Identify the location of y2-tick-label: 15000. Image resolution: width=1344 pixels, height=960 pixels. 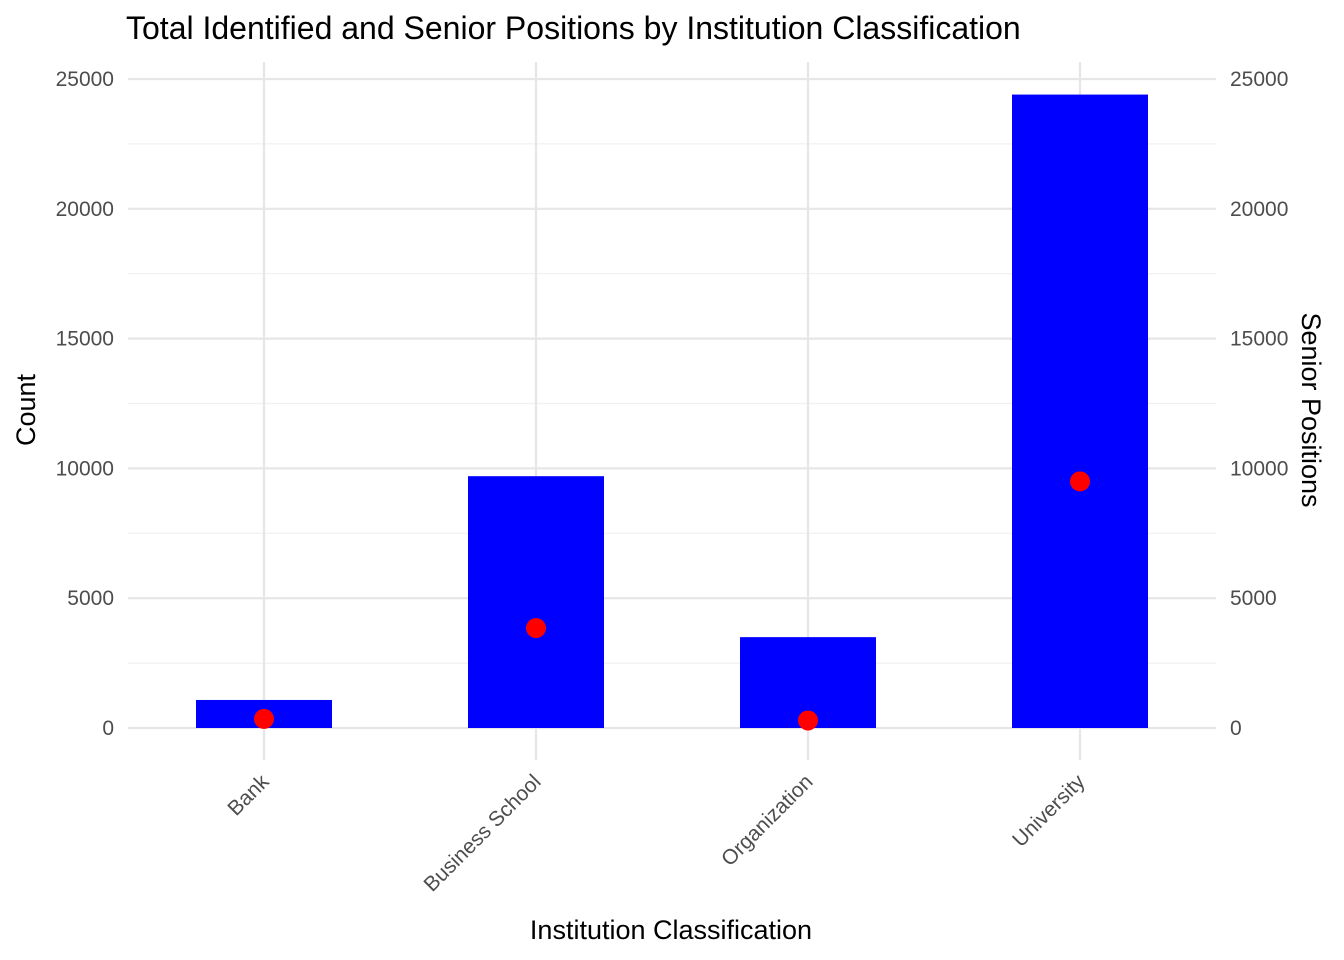
(1259, 339).